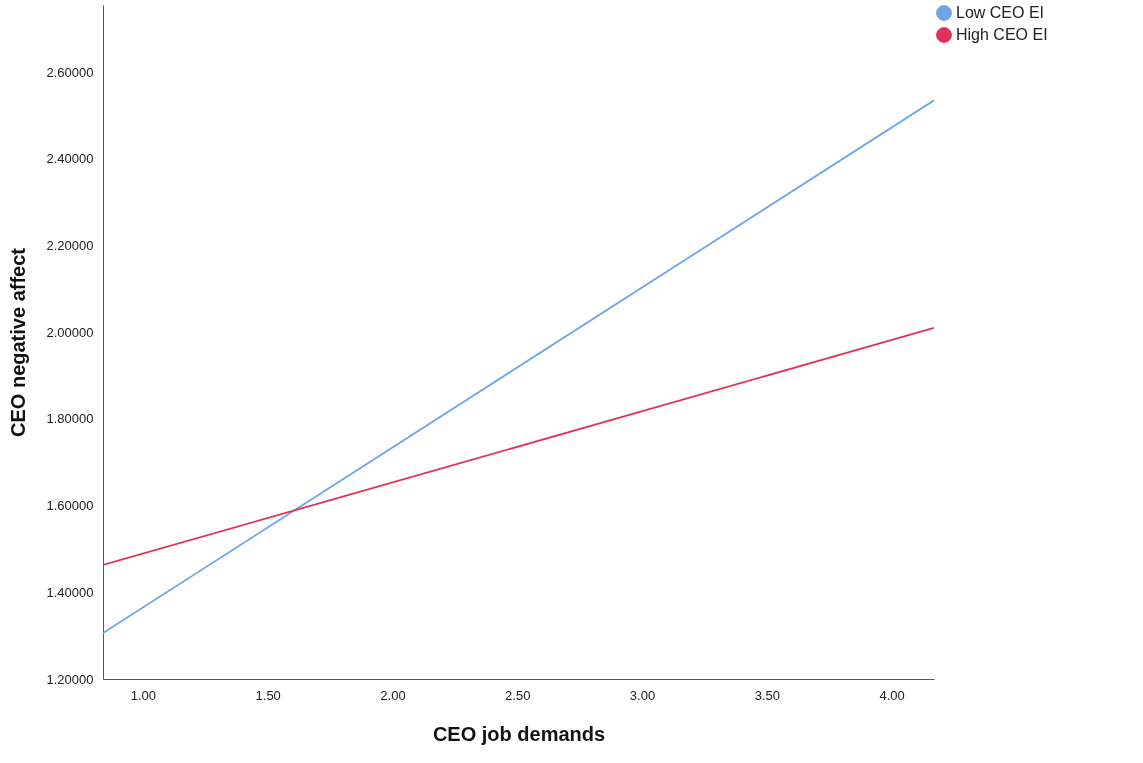 The image size is (1143, 763). Describe the element at coordinates (143, 695) in the screenshot. I see `x-tick-label: 1.00` at that location.